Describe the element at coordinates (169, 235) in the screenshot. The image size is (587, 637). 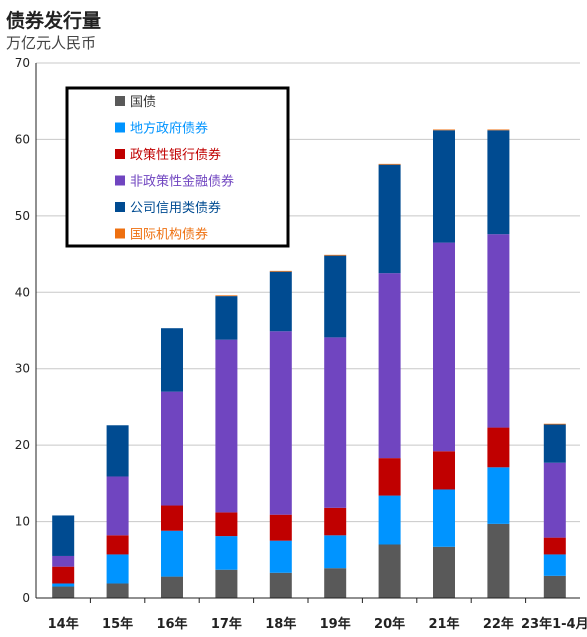
I see `legend-label-5: 国际机构债券` at that location.